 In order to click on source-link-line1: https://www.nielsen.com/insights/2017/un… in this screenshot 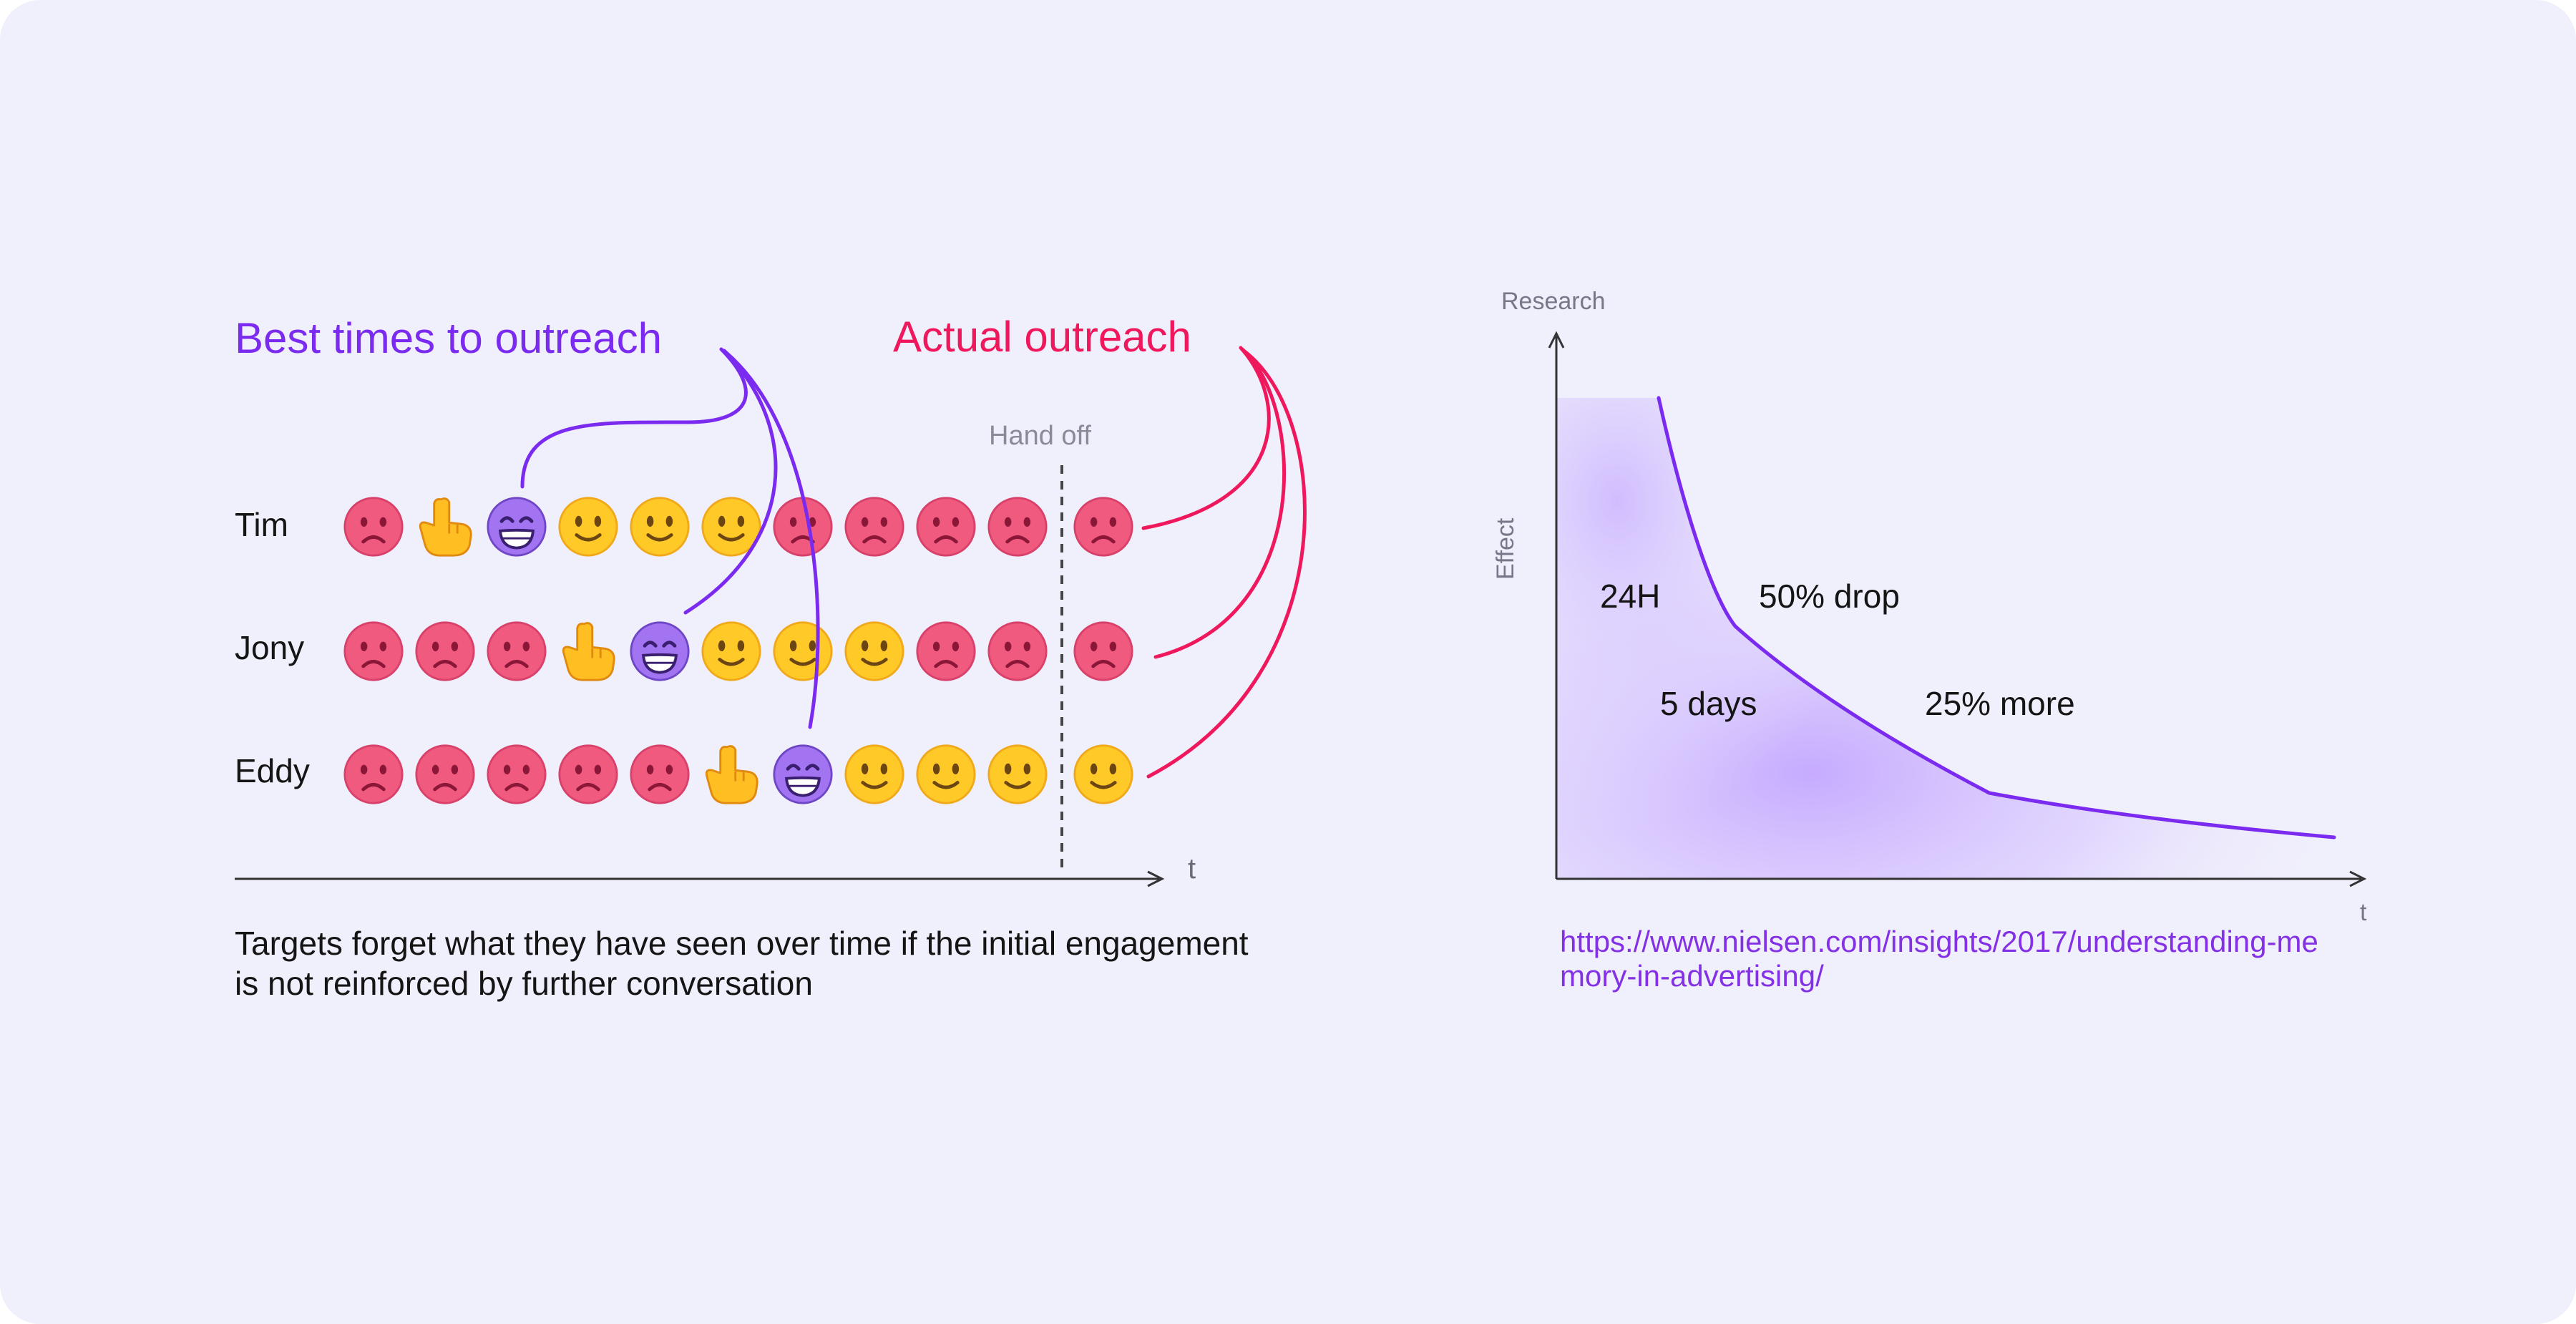, I will do `click(1939, 941)`.